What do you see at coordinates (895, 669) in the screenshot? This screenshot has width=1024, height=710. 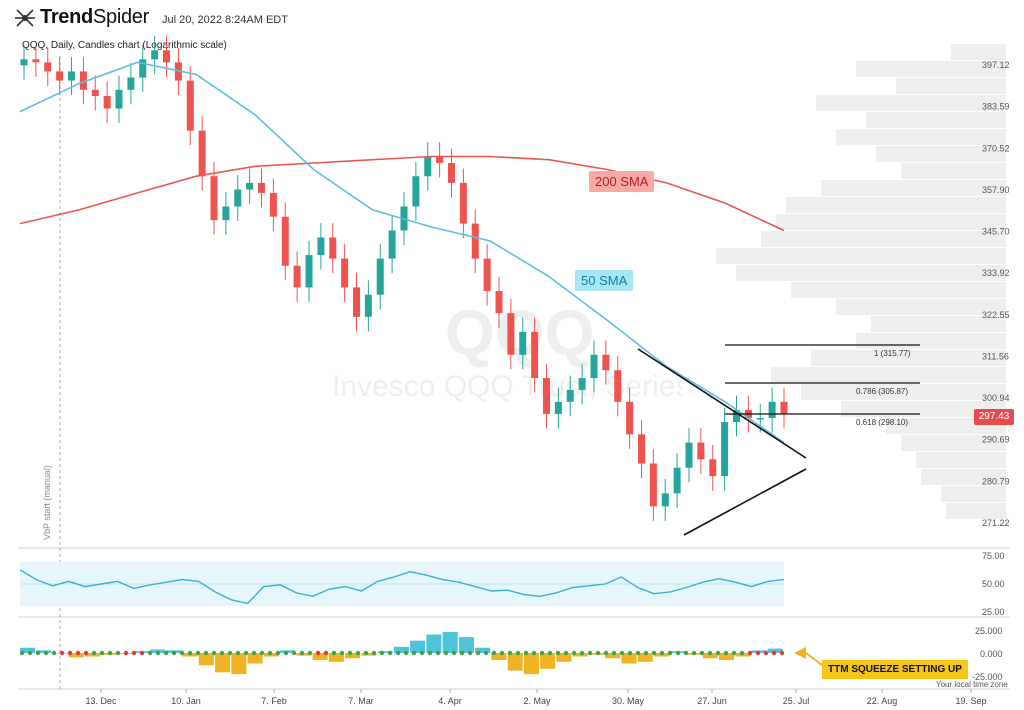 I see `ttm-squeeze-callout: TTM SQUEEZE SETTING UP` at bounding box center [895, 669].